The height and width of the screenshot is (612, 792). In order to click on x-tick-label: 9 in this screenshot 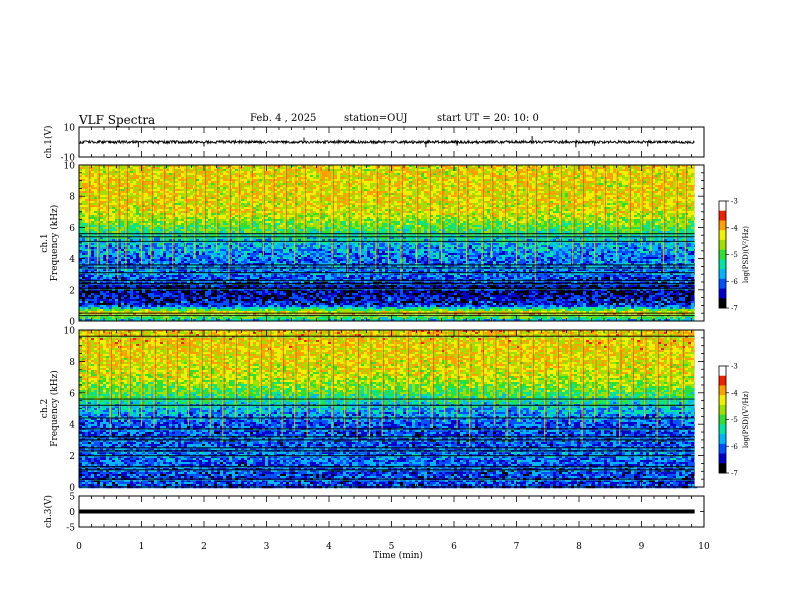, I will do `click(642, 547)`.